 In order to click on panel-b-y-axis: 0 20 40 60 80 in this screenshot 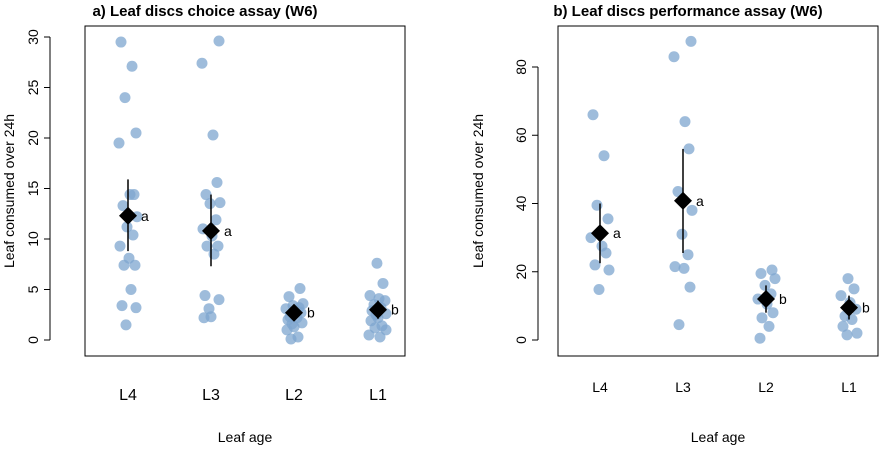, I will do `click(526, 201)`.